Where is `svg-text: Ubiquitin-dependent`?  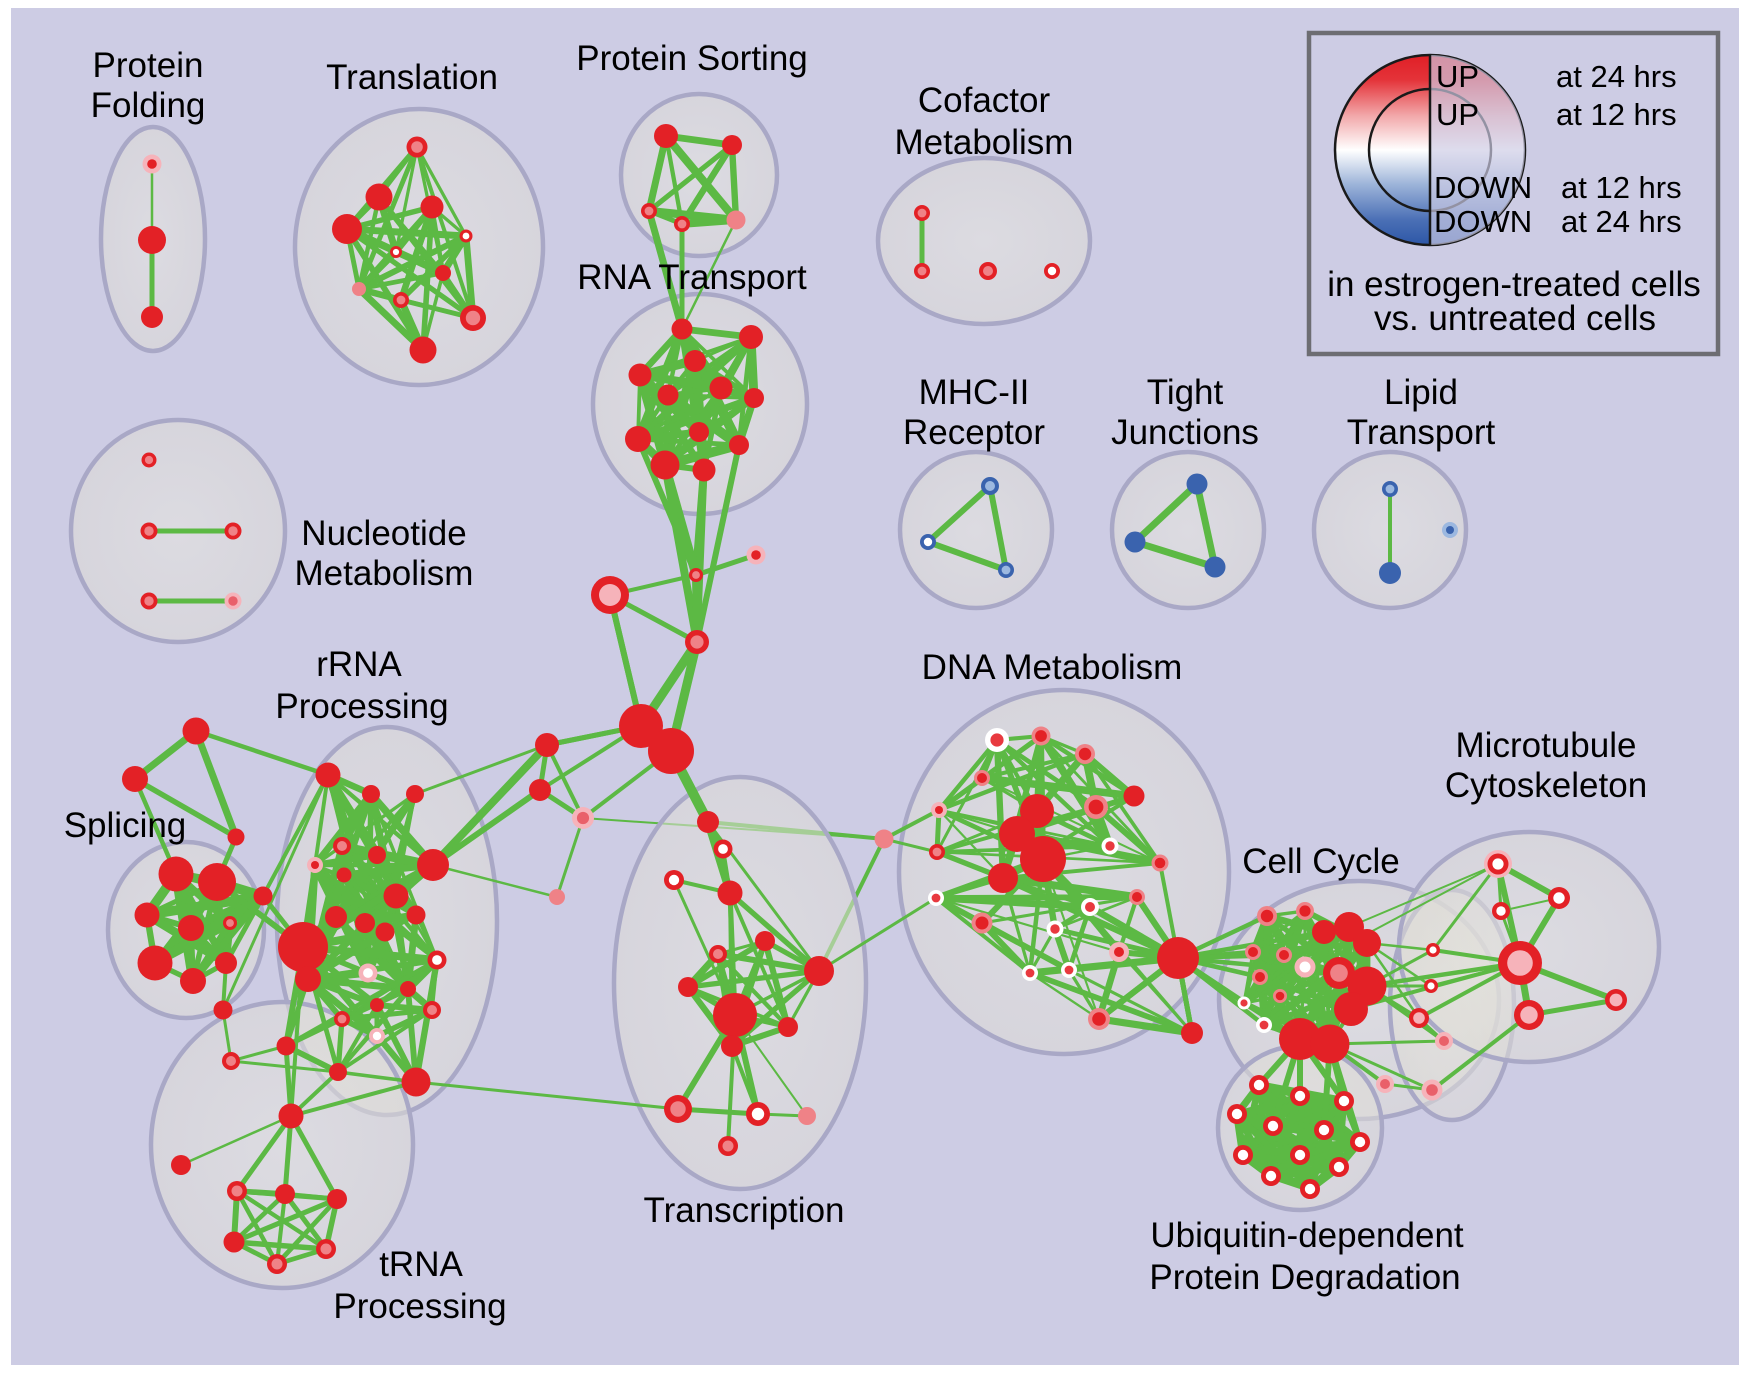
svg-text: Ubiquitin-dependent is located at coordinates (1307, 1235).